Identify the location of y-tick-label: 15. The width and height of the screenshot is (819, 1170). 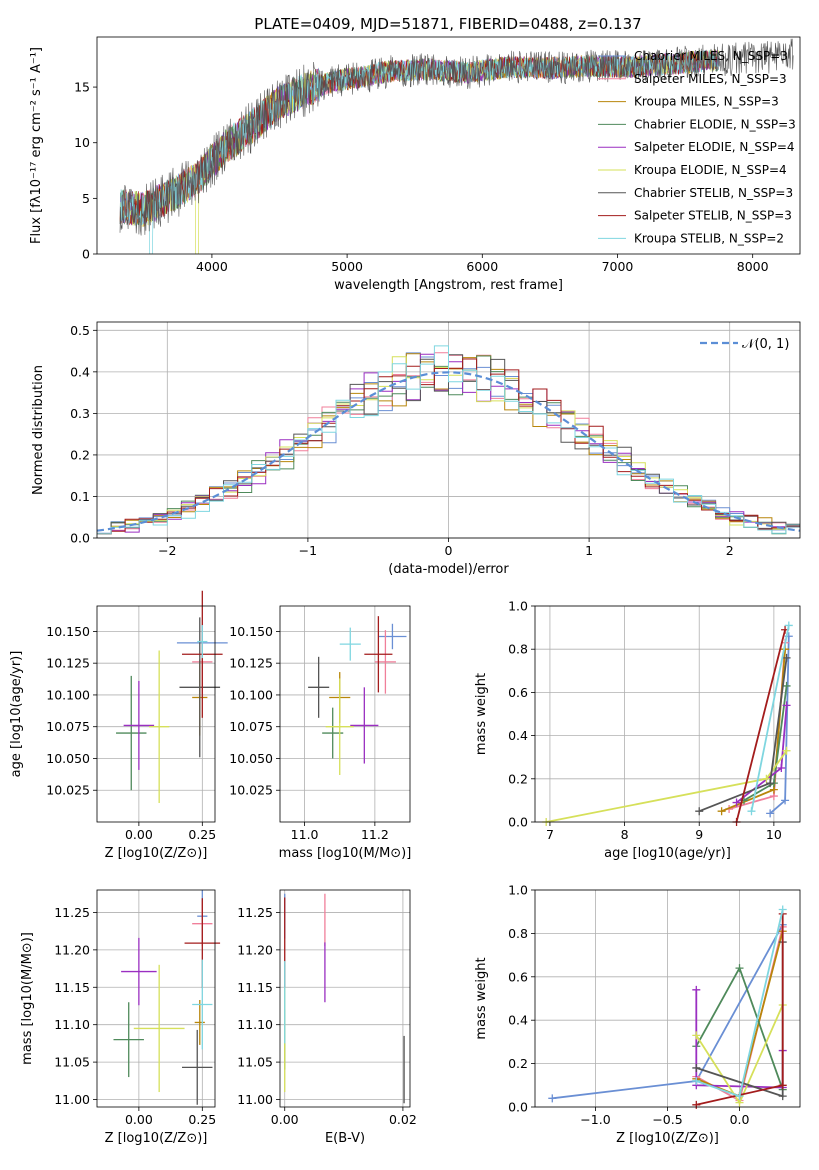
(82, 87).